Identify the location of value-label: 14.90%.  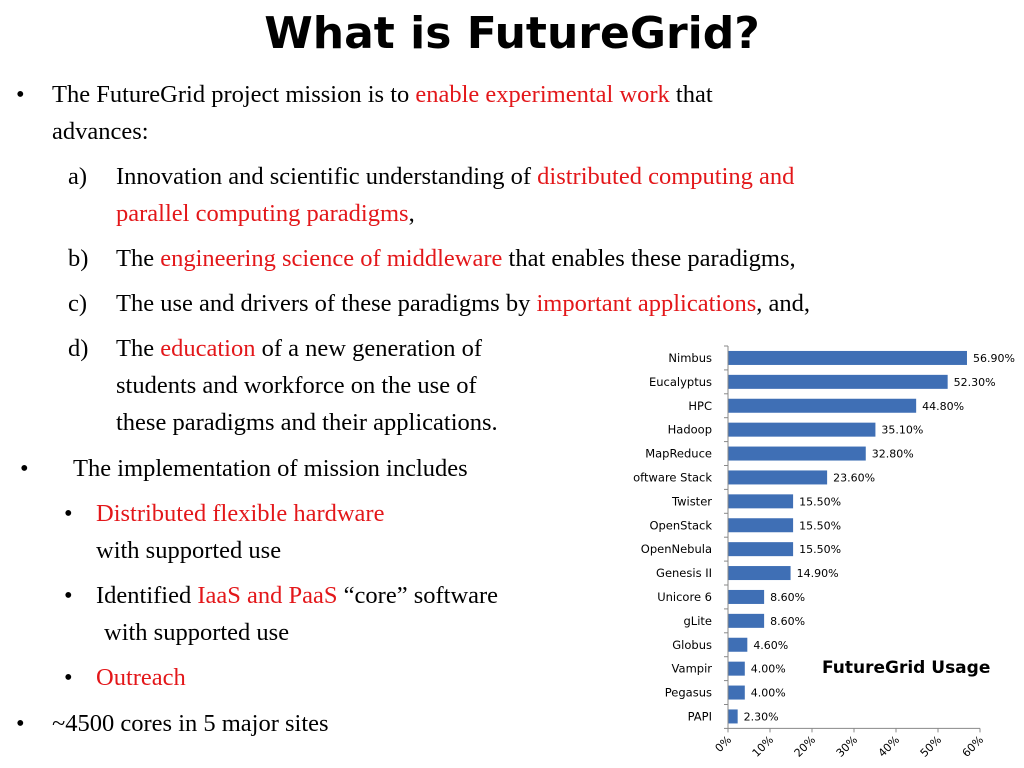
(818, 573).